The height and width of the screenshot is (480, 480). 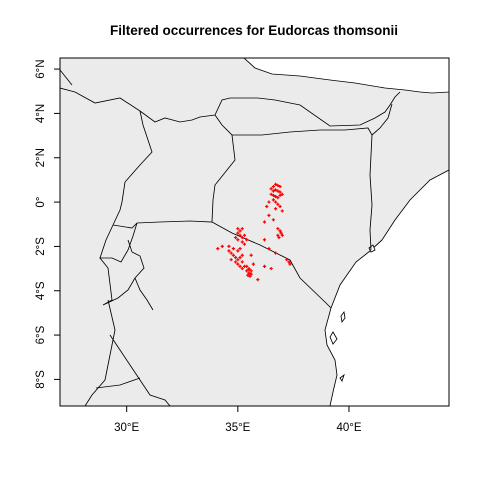 What do you see at coordinates (41, 334) in the screenshot?
I see `y-tick-label: 6°S` at bounding box center [41, 334].